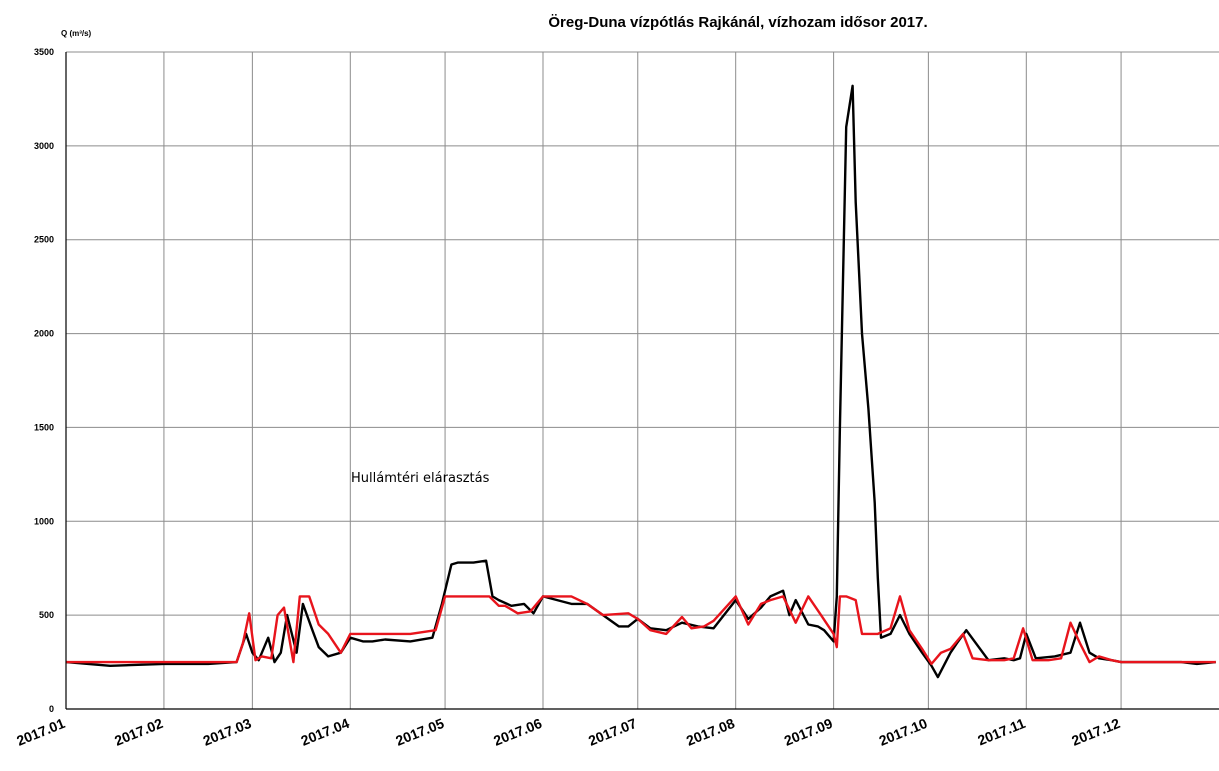 This screenshot has width=1219, height=771. Describe the element at coordinates (44, 380) in the screenshot. I see `y-axis-ticks: 0 500 1000 1500 2000 2500 3000 3500` at that location.